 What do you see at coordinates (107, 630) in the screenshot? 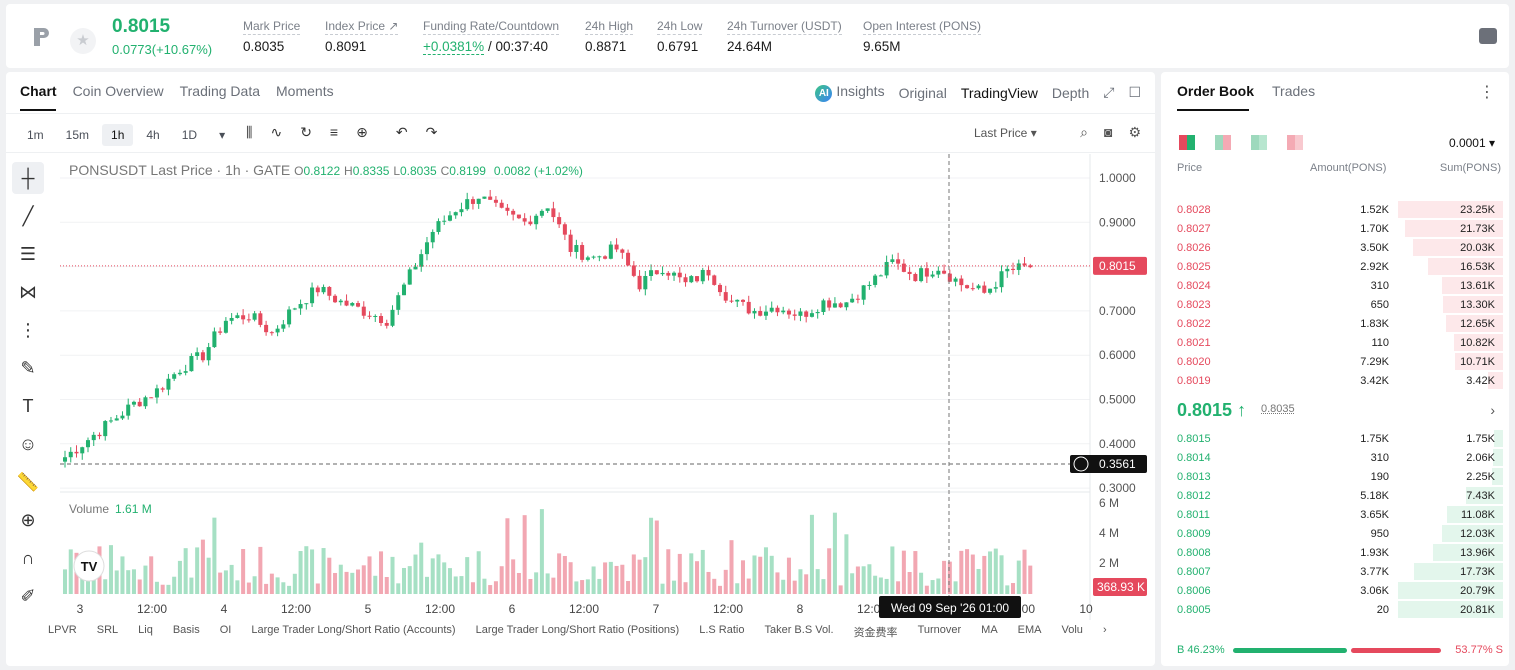
I see `ind-srl: SRL` at bounding box center [107, 630].